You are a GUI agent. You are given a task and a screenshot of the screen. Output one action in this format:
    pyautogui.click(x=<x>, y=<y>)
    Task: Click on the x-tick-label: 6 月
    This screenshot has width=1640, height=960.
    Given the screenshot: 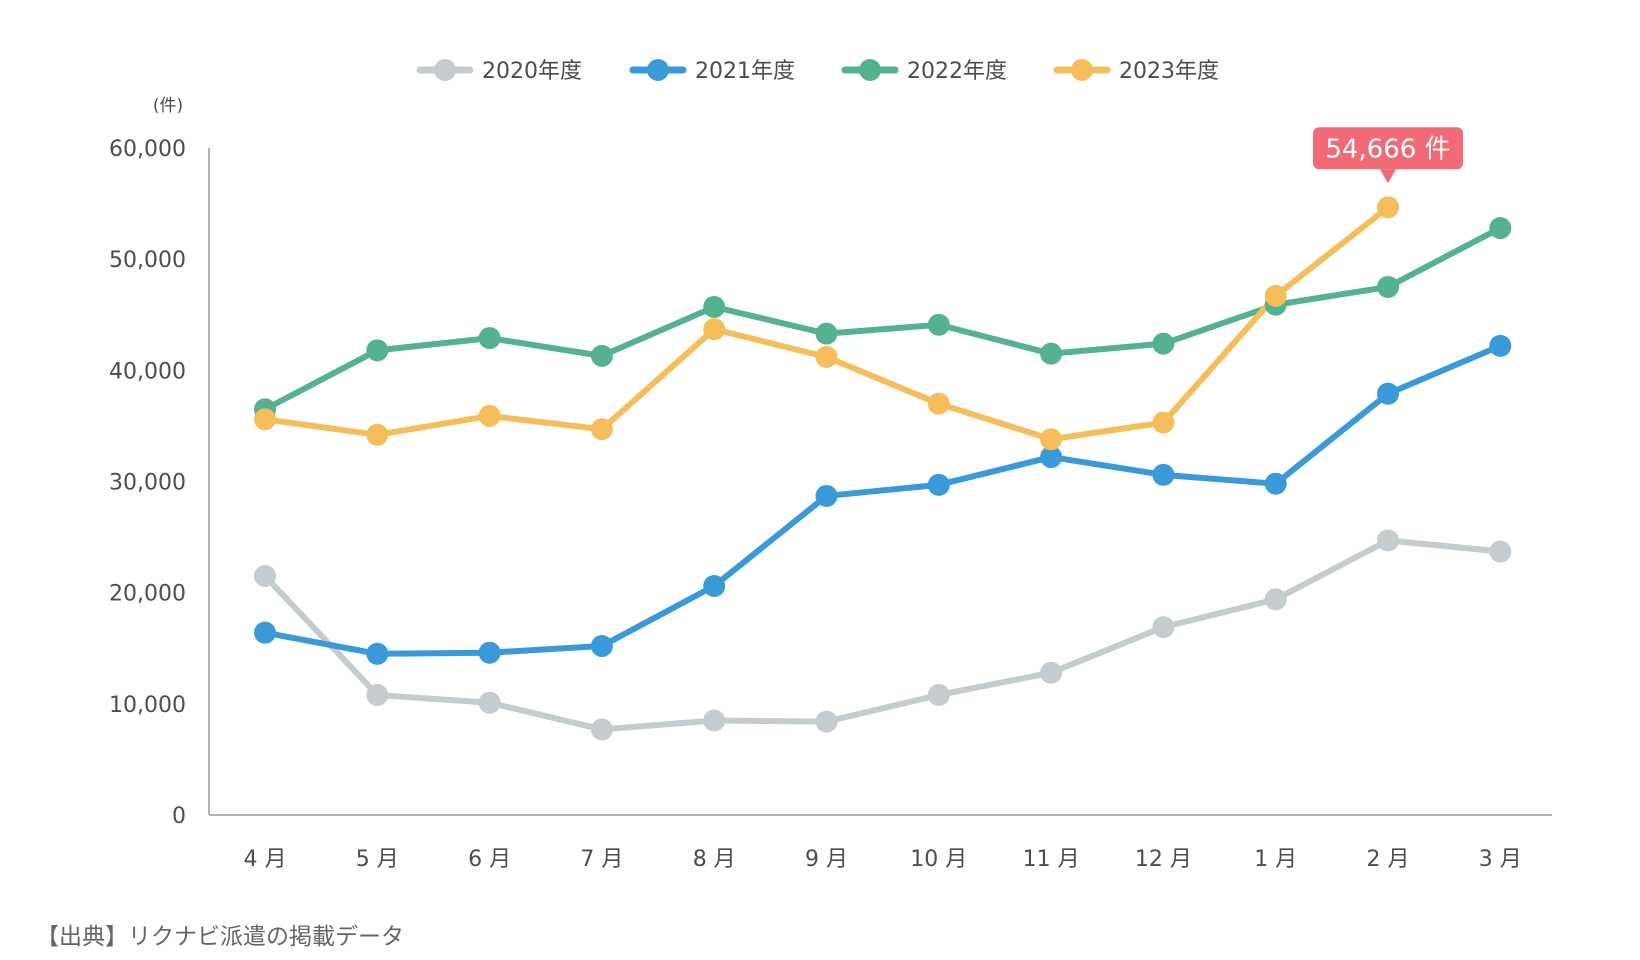 What is the action you would take?
    pyautogui.click(x=489, y=859)
    